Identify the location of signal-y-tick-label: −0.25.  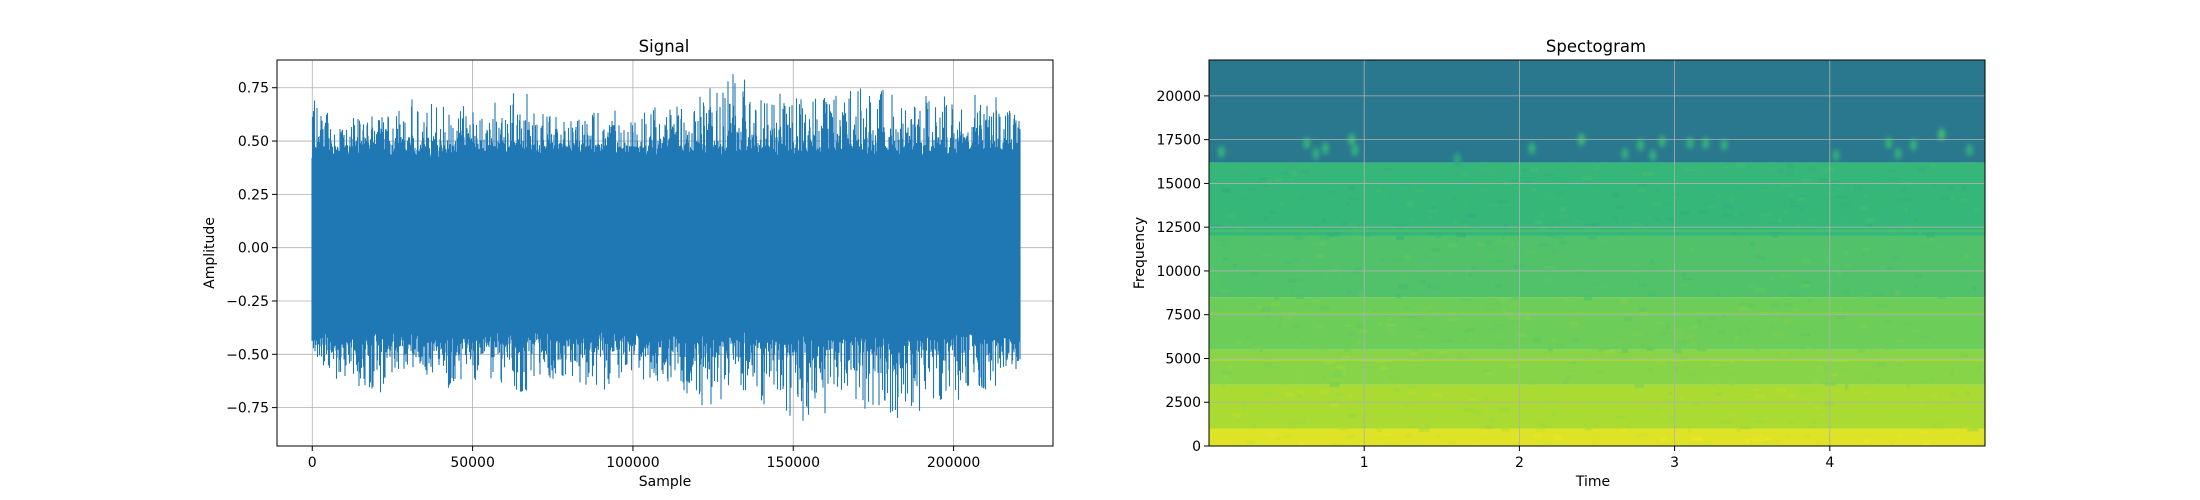
(247, 302).